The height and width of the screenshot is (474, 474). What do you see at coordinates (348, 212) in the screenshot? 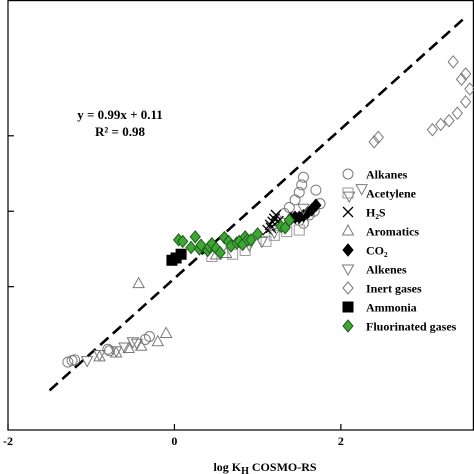
I see `legend-marker-h-s` at bounding box center [348, 212].